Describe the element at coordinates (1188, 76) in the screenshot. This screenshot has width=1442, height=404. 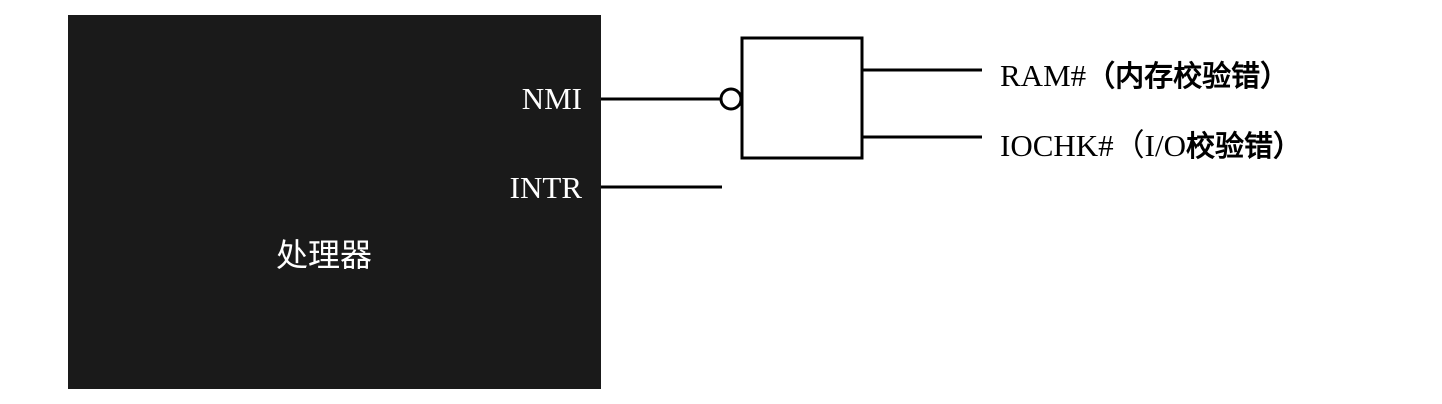
I see `ram-signal-description: （内存校验错）` at that location.